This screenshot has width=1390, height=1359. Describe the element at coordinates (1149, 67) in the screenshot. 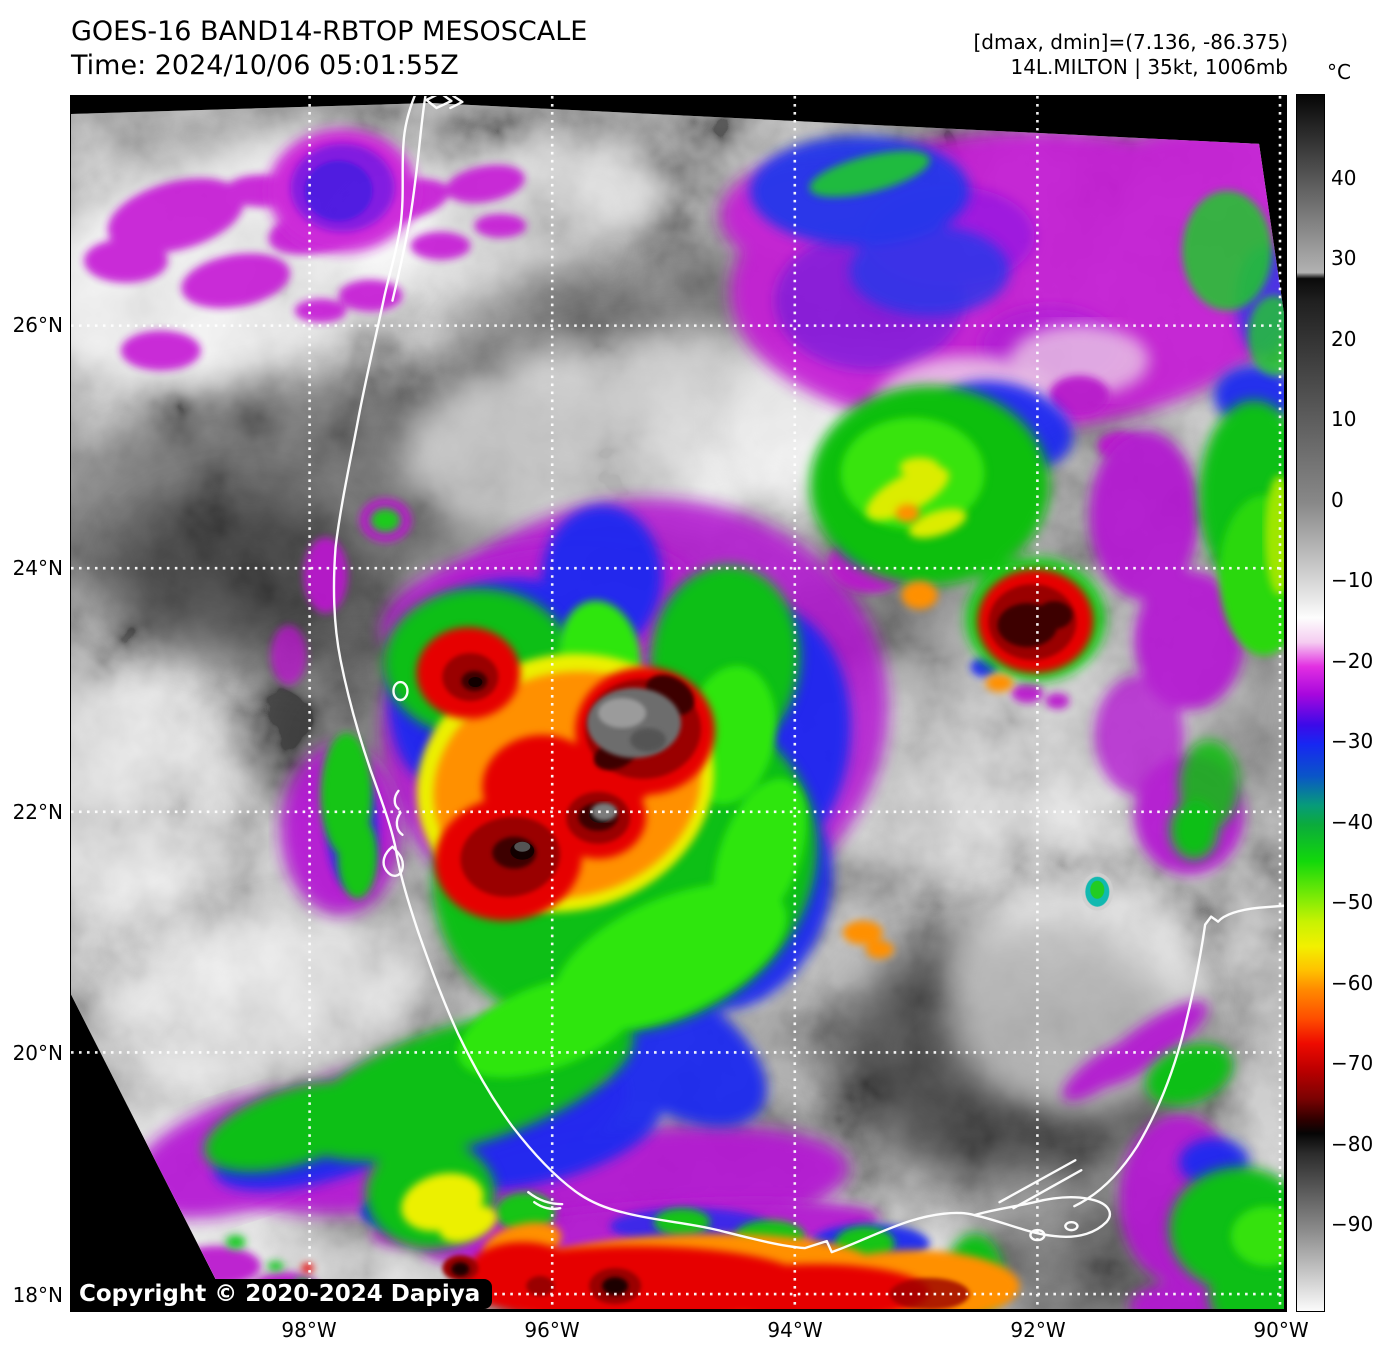

I see `storm-info: 14L.MILTON | 35kt, 1006mb` at that location.